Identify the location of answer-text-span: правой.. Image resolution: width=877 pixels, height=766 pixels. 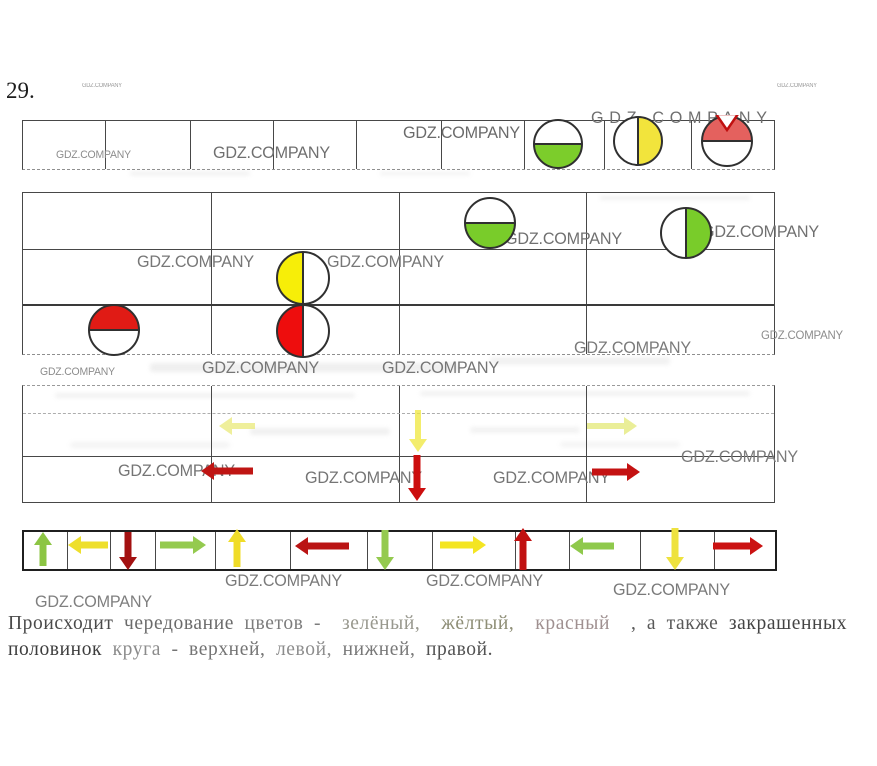
(459, 649).